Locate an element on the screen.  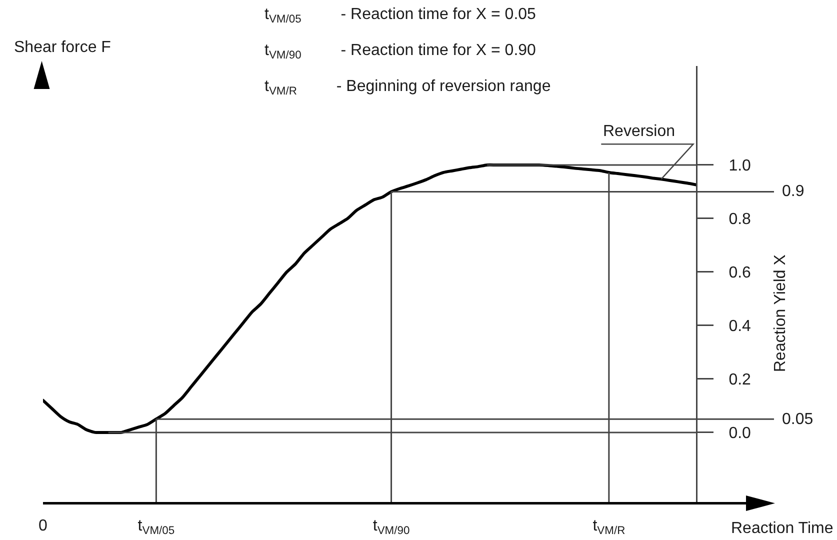
y-tick-label: 0.6 is located at coordinates (740, 273).